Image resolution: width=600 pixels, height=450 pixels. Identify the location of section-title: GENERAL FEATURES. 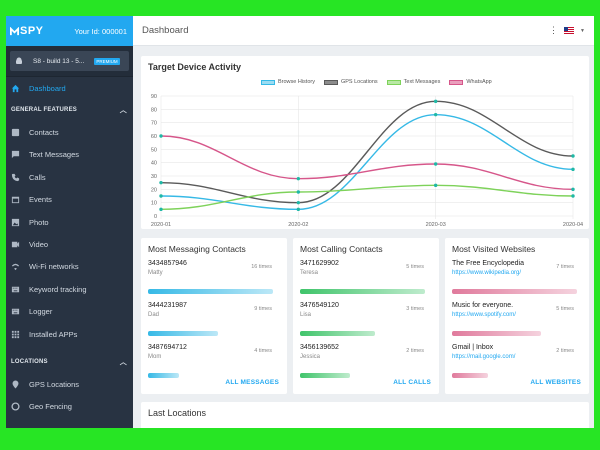
(44, 110).